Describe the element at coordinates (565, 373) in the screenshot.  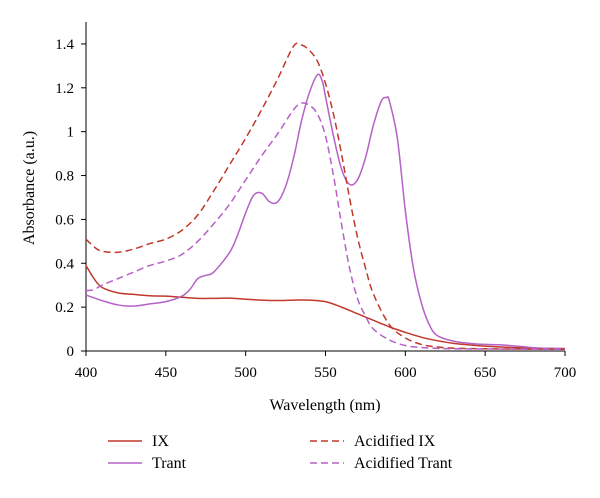
I see `x-tick-label: 700` at that location.